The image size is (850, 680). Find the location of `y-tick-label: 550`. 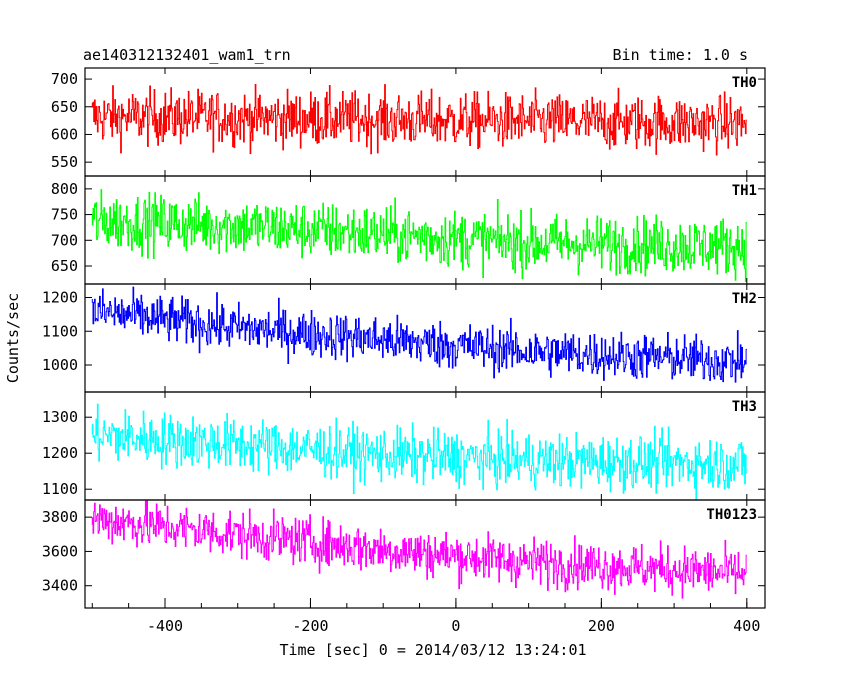

y-tick-label: 550 is located at coordinates (64, 162).